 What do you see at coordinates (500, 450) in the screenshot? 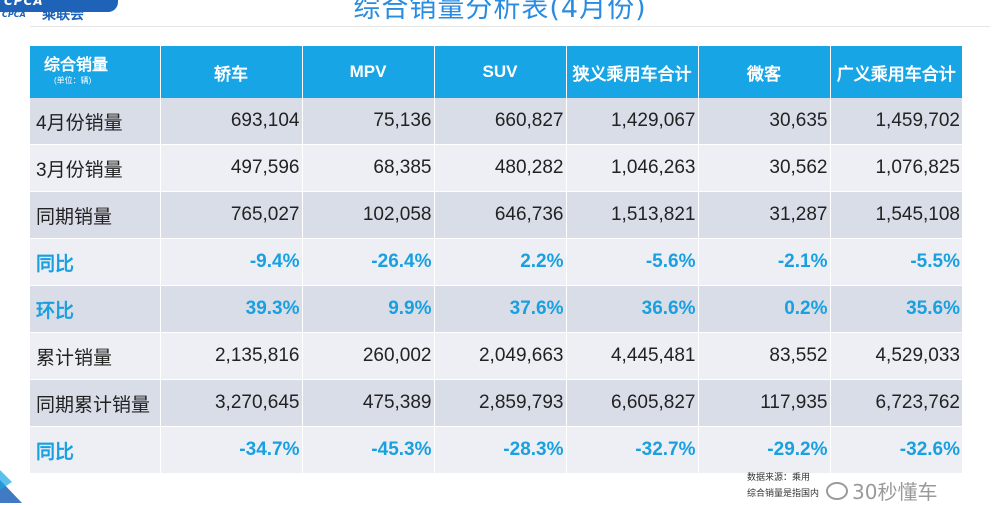
I see `table-cell: -28.3%` at bounding box center [500, 450].